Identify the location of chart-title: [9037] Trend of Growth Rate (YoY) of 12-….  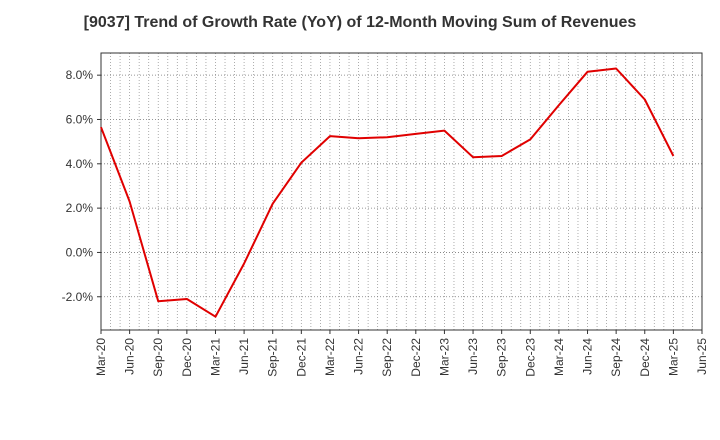
(360, 22).